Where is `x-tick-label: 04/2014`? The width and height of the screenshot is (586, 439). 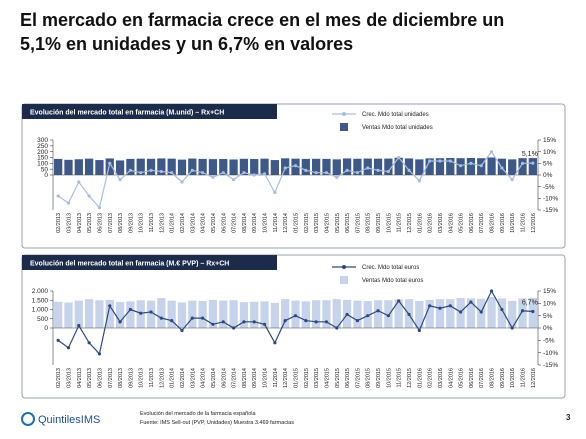 x-tick-label: 04/2014 is located at coordinates (204, 378).